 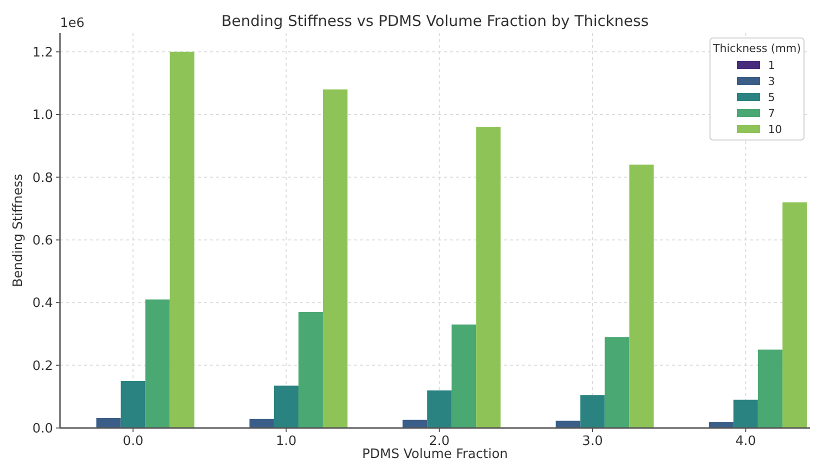 What do you see at coordinates (42, 52) in the screenshot?
I see `y-tick-label: 1.2` at bounding box center [42, 52].